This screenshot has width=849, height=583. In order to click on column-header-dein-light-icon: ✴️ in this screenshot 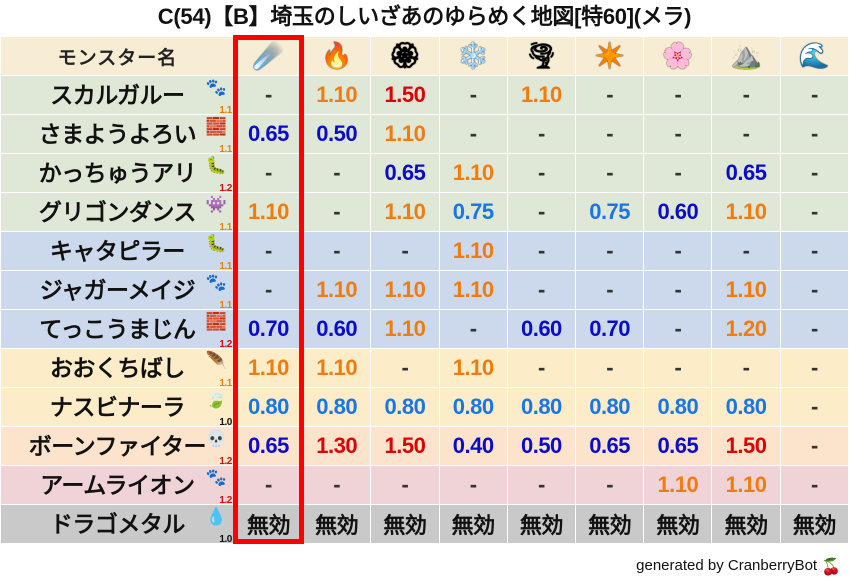, I will do `click(610, 56)`.